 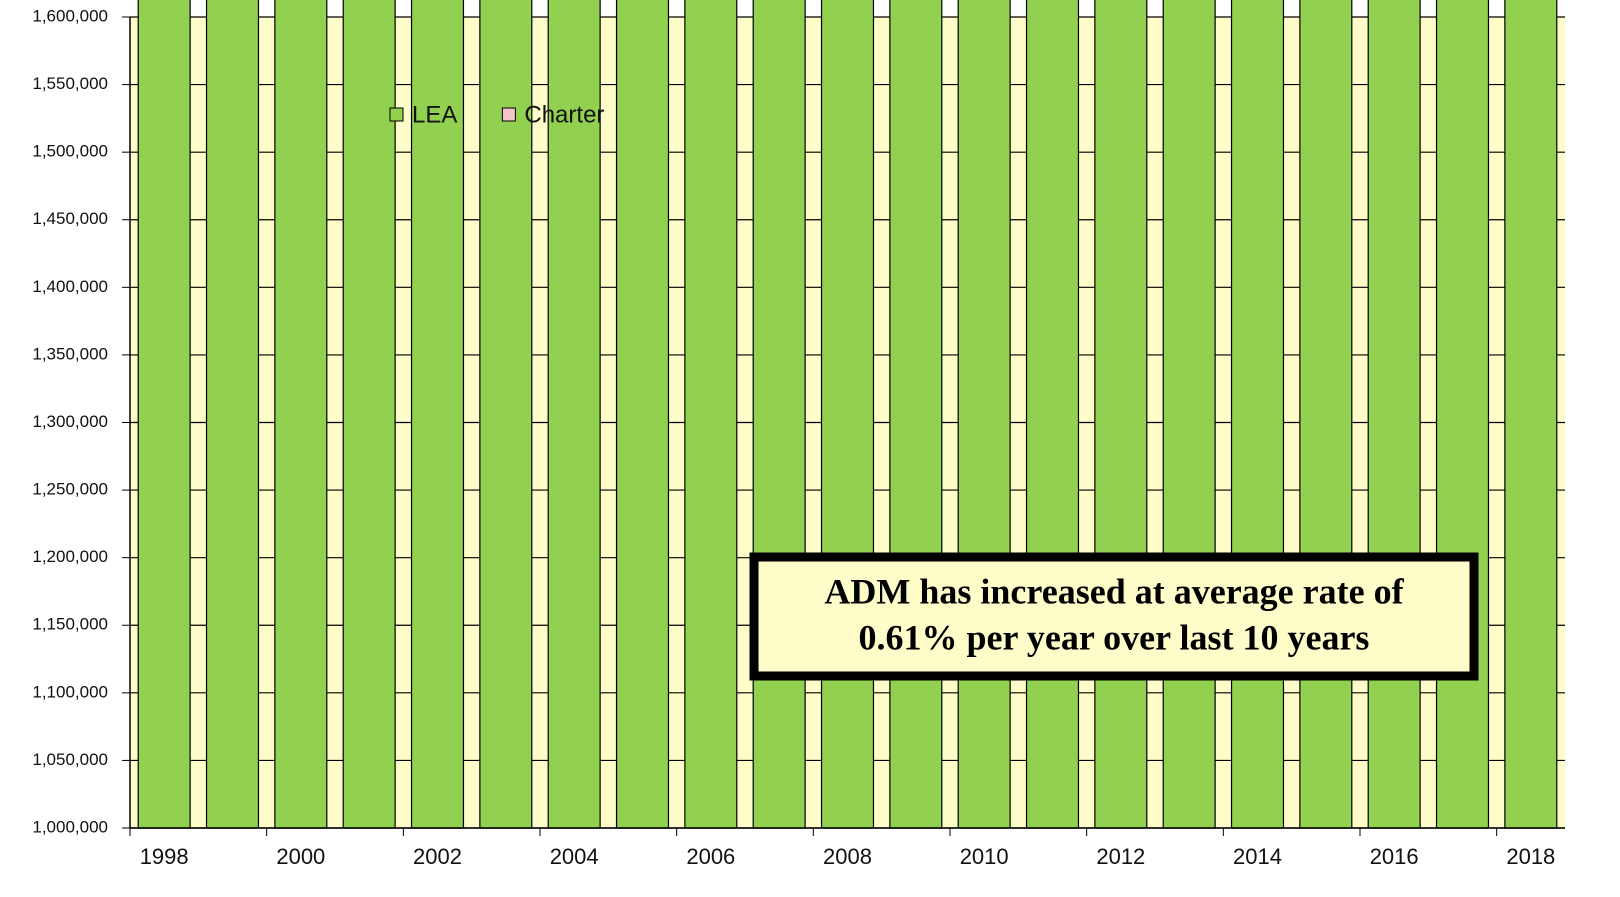 I want to click on y-tick-label: 1,250,000, so click(x=70, y=489).